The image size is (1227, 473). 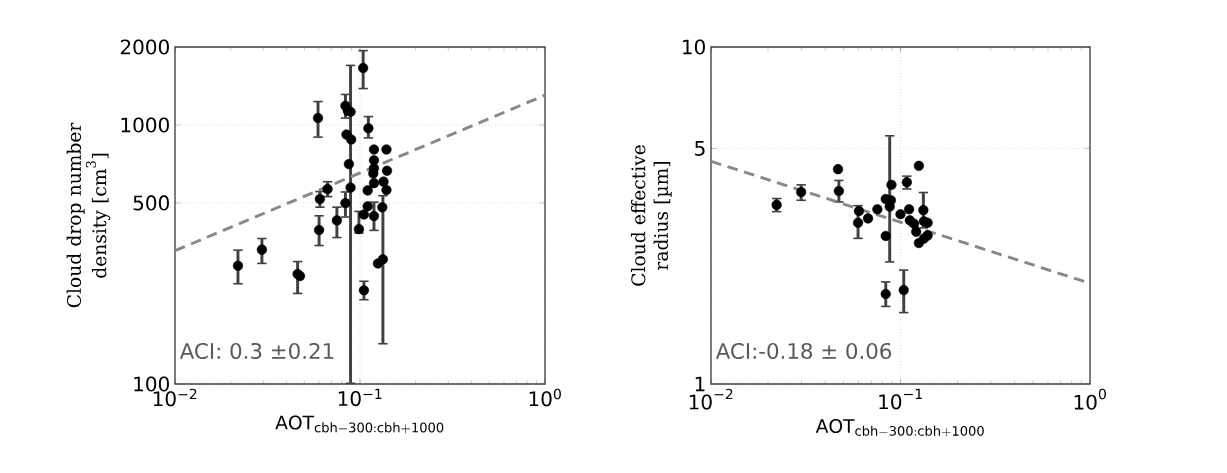 What do you see at coordinates (145, 125) in the screenshot?
I see `y-tick-label: 1000` at bounding box center [145, 125].